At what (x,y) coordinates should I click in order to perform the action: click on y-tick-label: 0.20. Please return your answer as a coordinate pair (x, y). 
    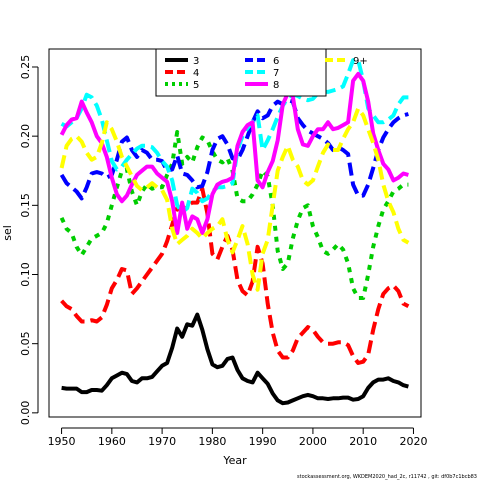
    Looking at the image, I should click on (25, 136).